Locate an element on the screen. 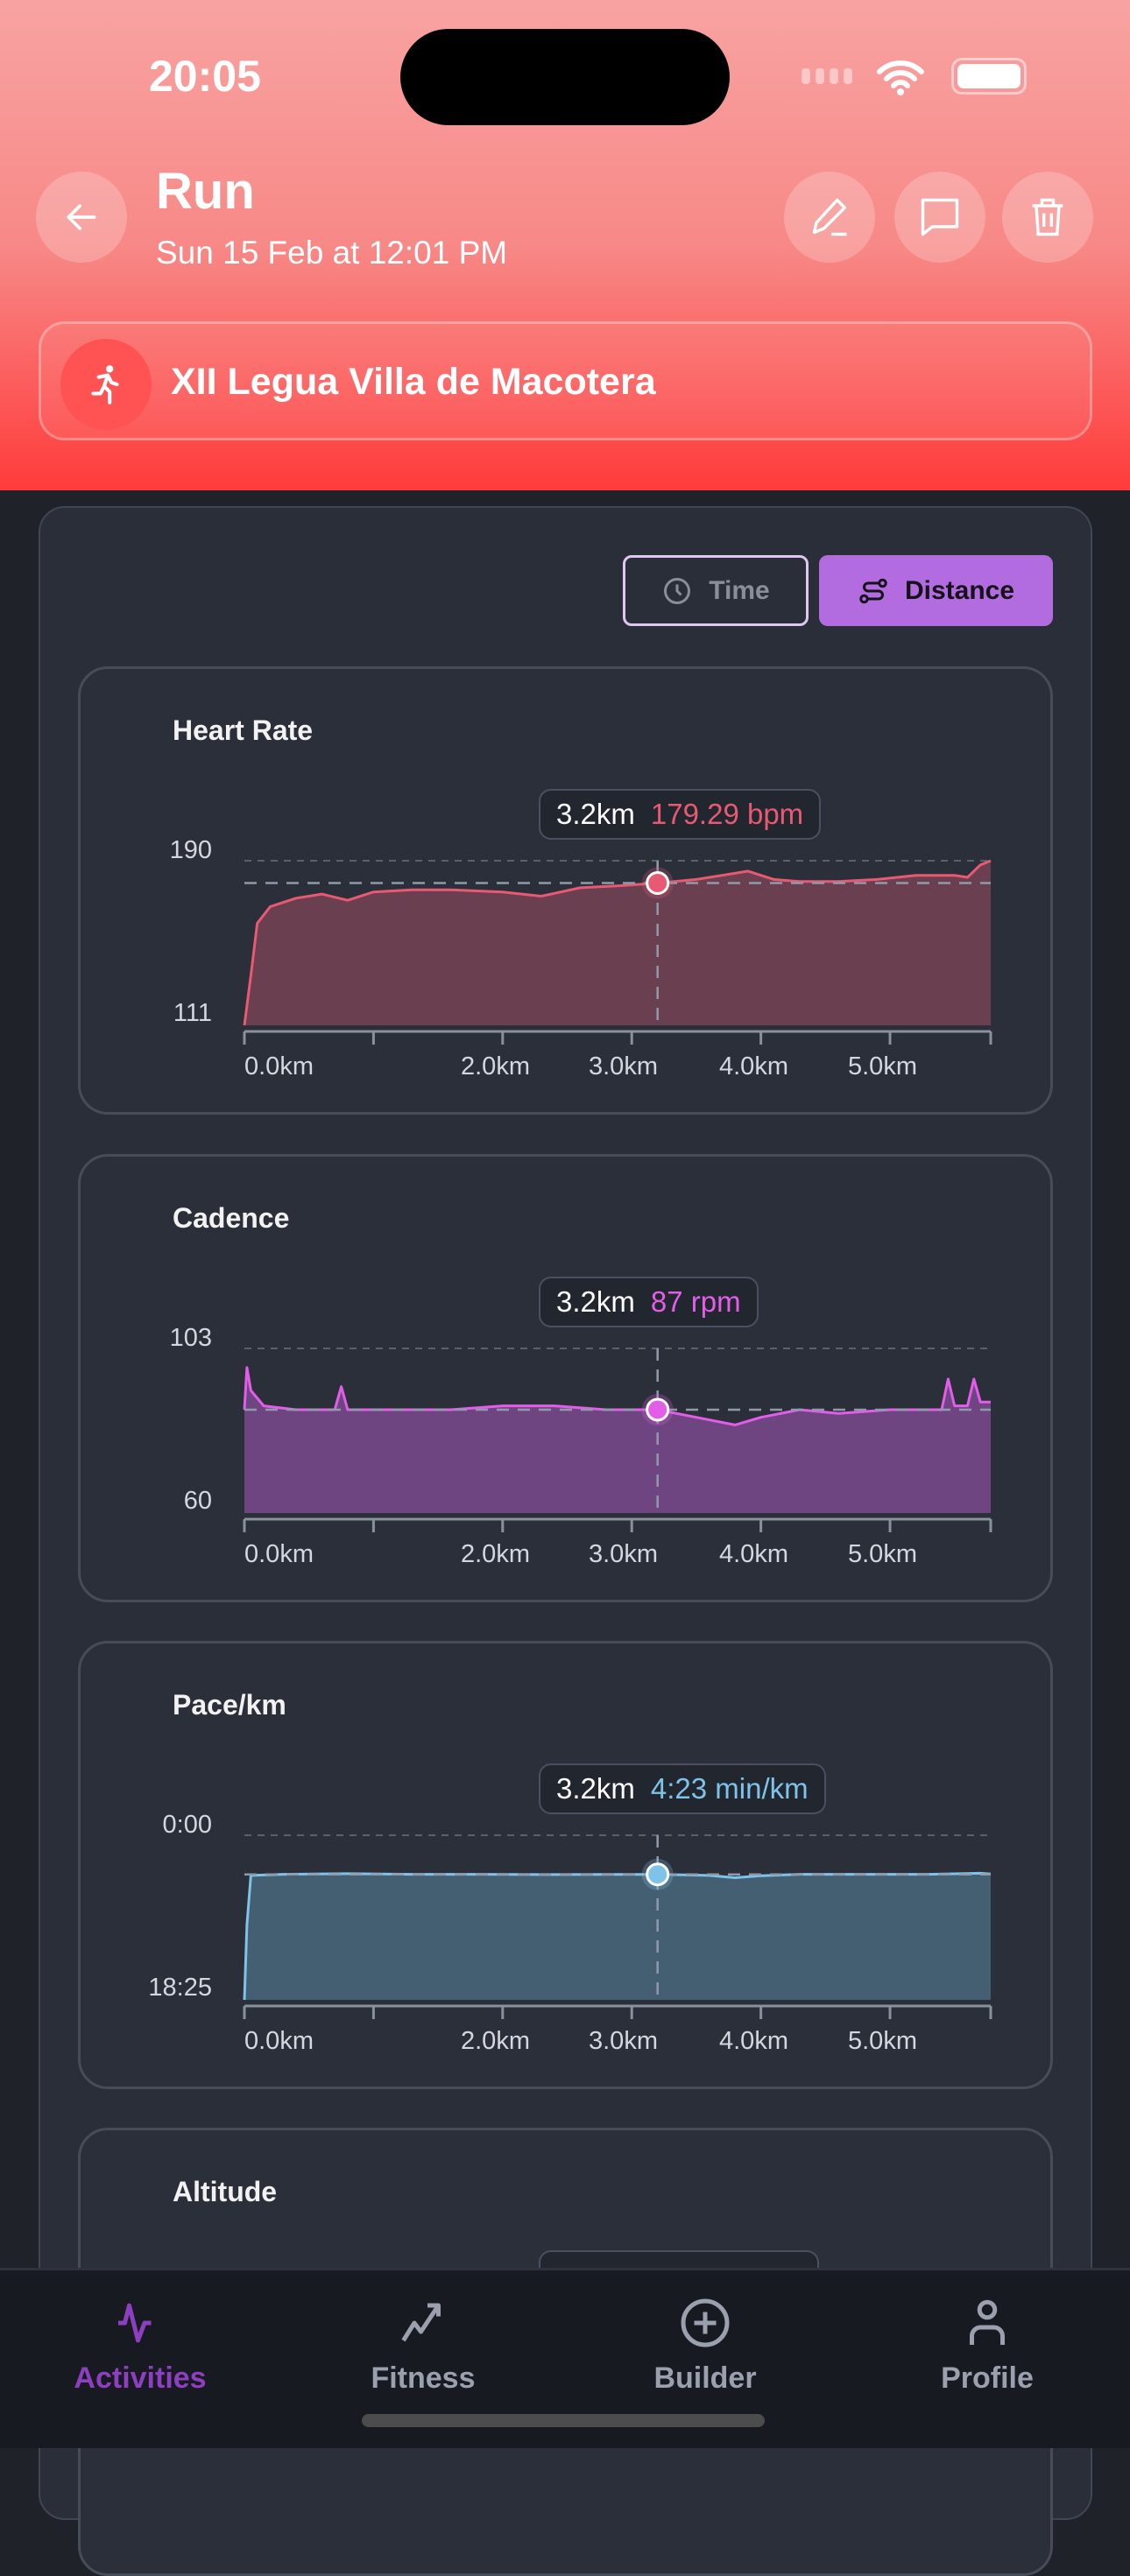  nav-builder: Builder is located at coordinates (705, 2346).